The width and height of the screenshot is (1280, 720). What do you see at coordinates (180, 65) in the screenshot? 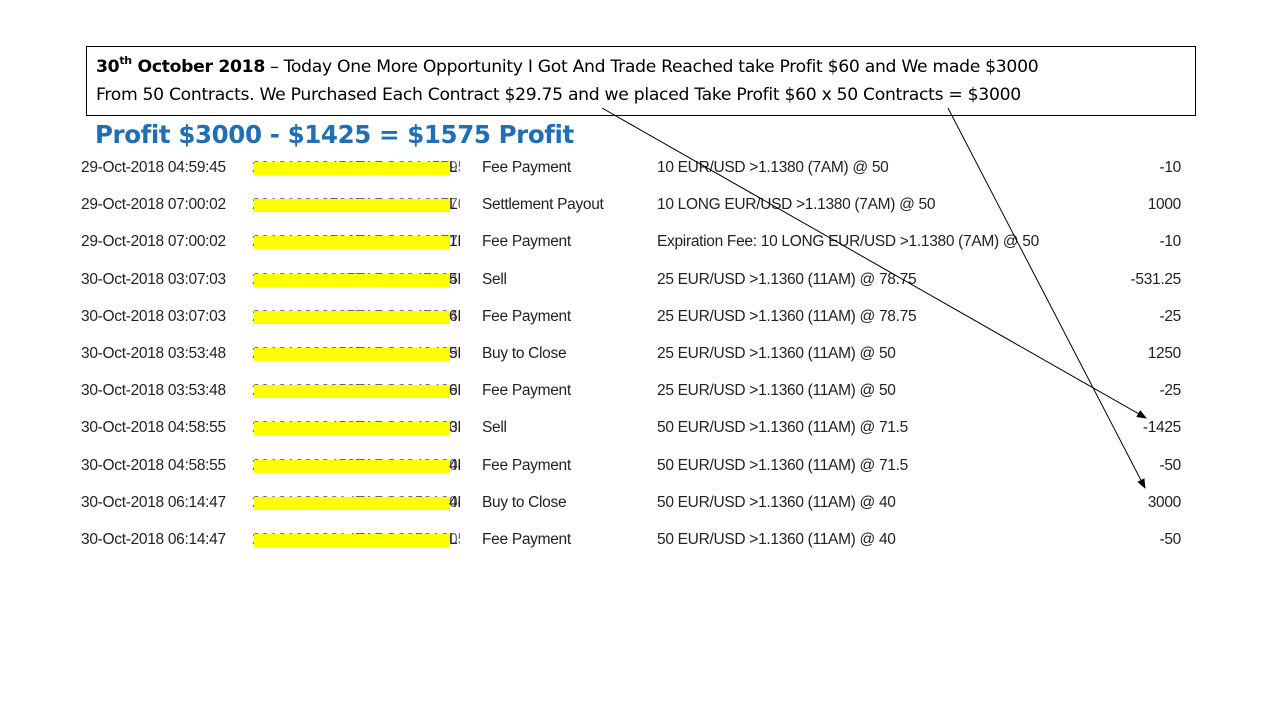
I see `note-date: 30th October 2018` at bounding box center [180, 65].